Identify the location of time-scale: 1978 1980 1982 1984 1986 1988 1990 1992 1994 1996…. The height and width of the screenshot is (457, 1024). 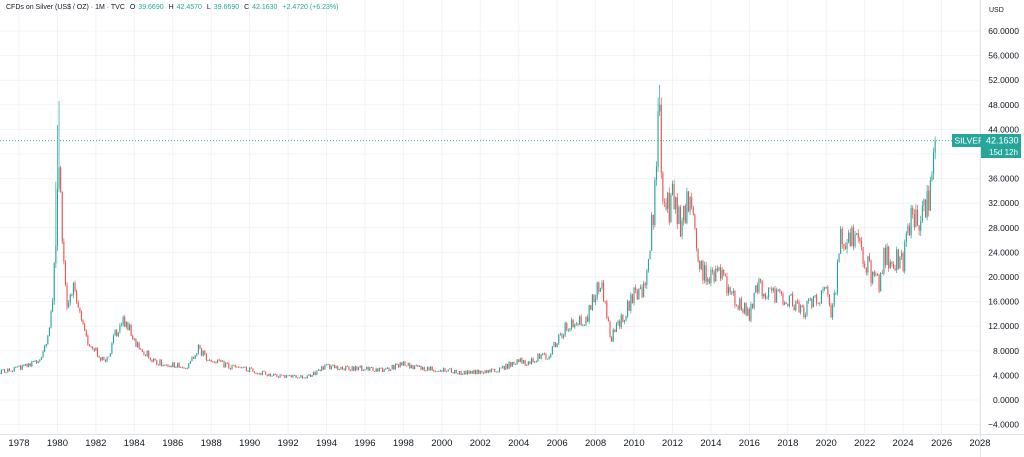
(499, 443).